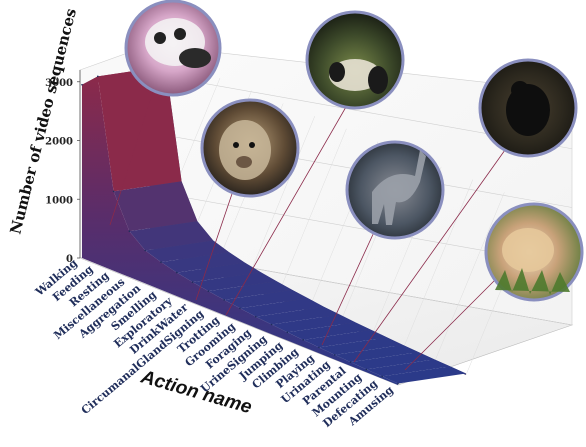 The height and width of the screenshot is (447, 586). Describe the element at coordinates (250, 148) in the screenshot. I see `photo-monkey` at that location.